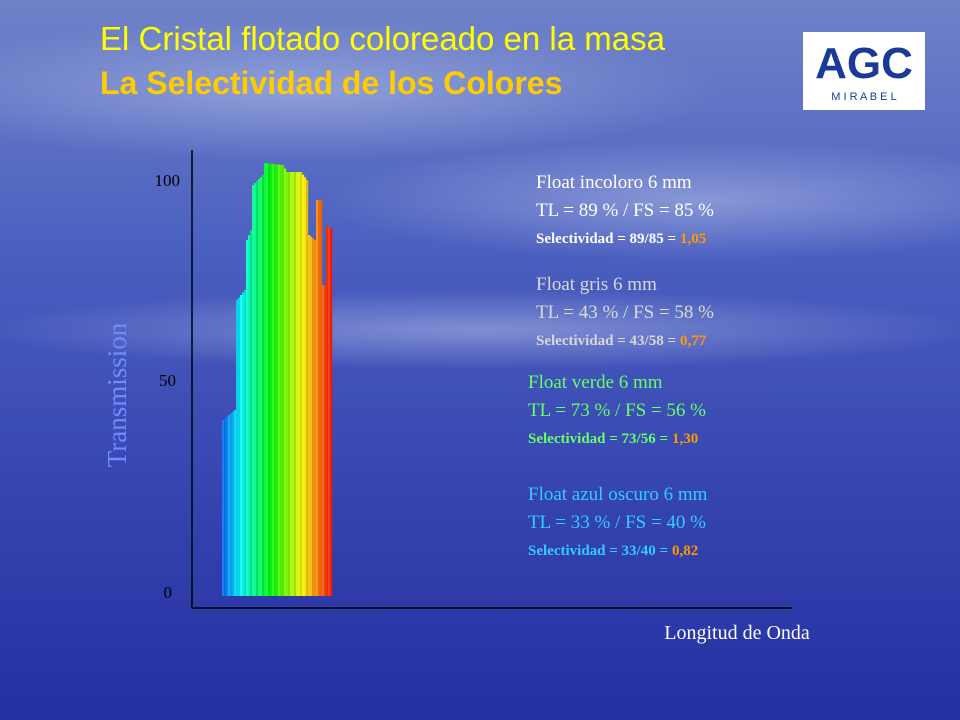 The image size is (960, 720). What do you see at coordinates (685, 551) in the screenshot?
I see `selectivity-result: 0,82` at bounding box center [685, 551].